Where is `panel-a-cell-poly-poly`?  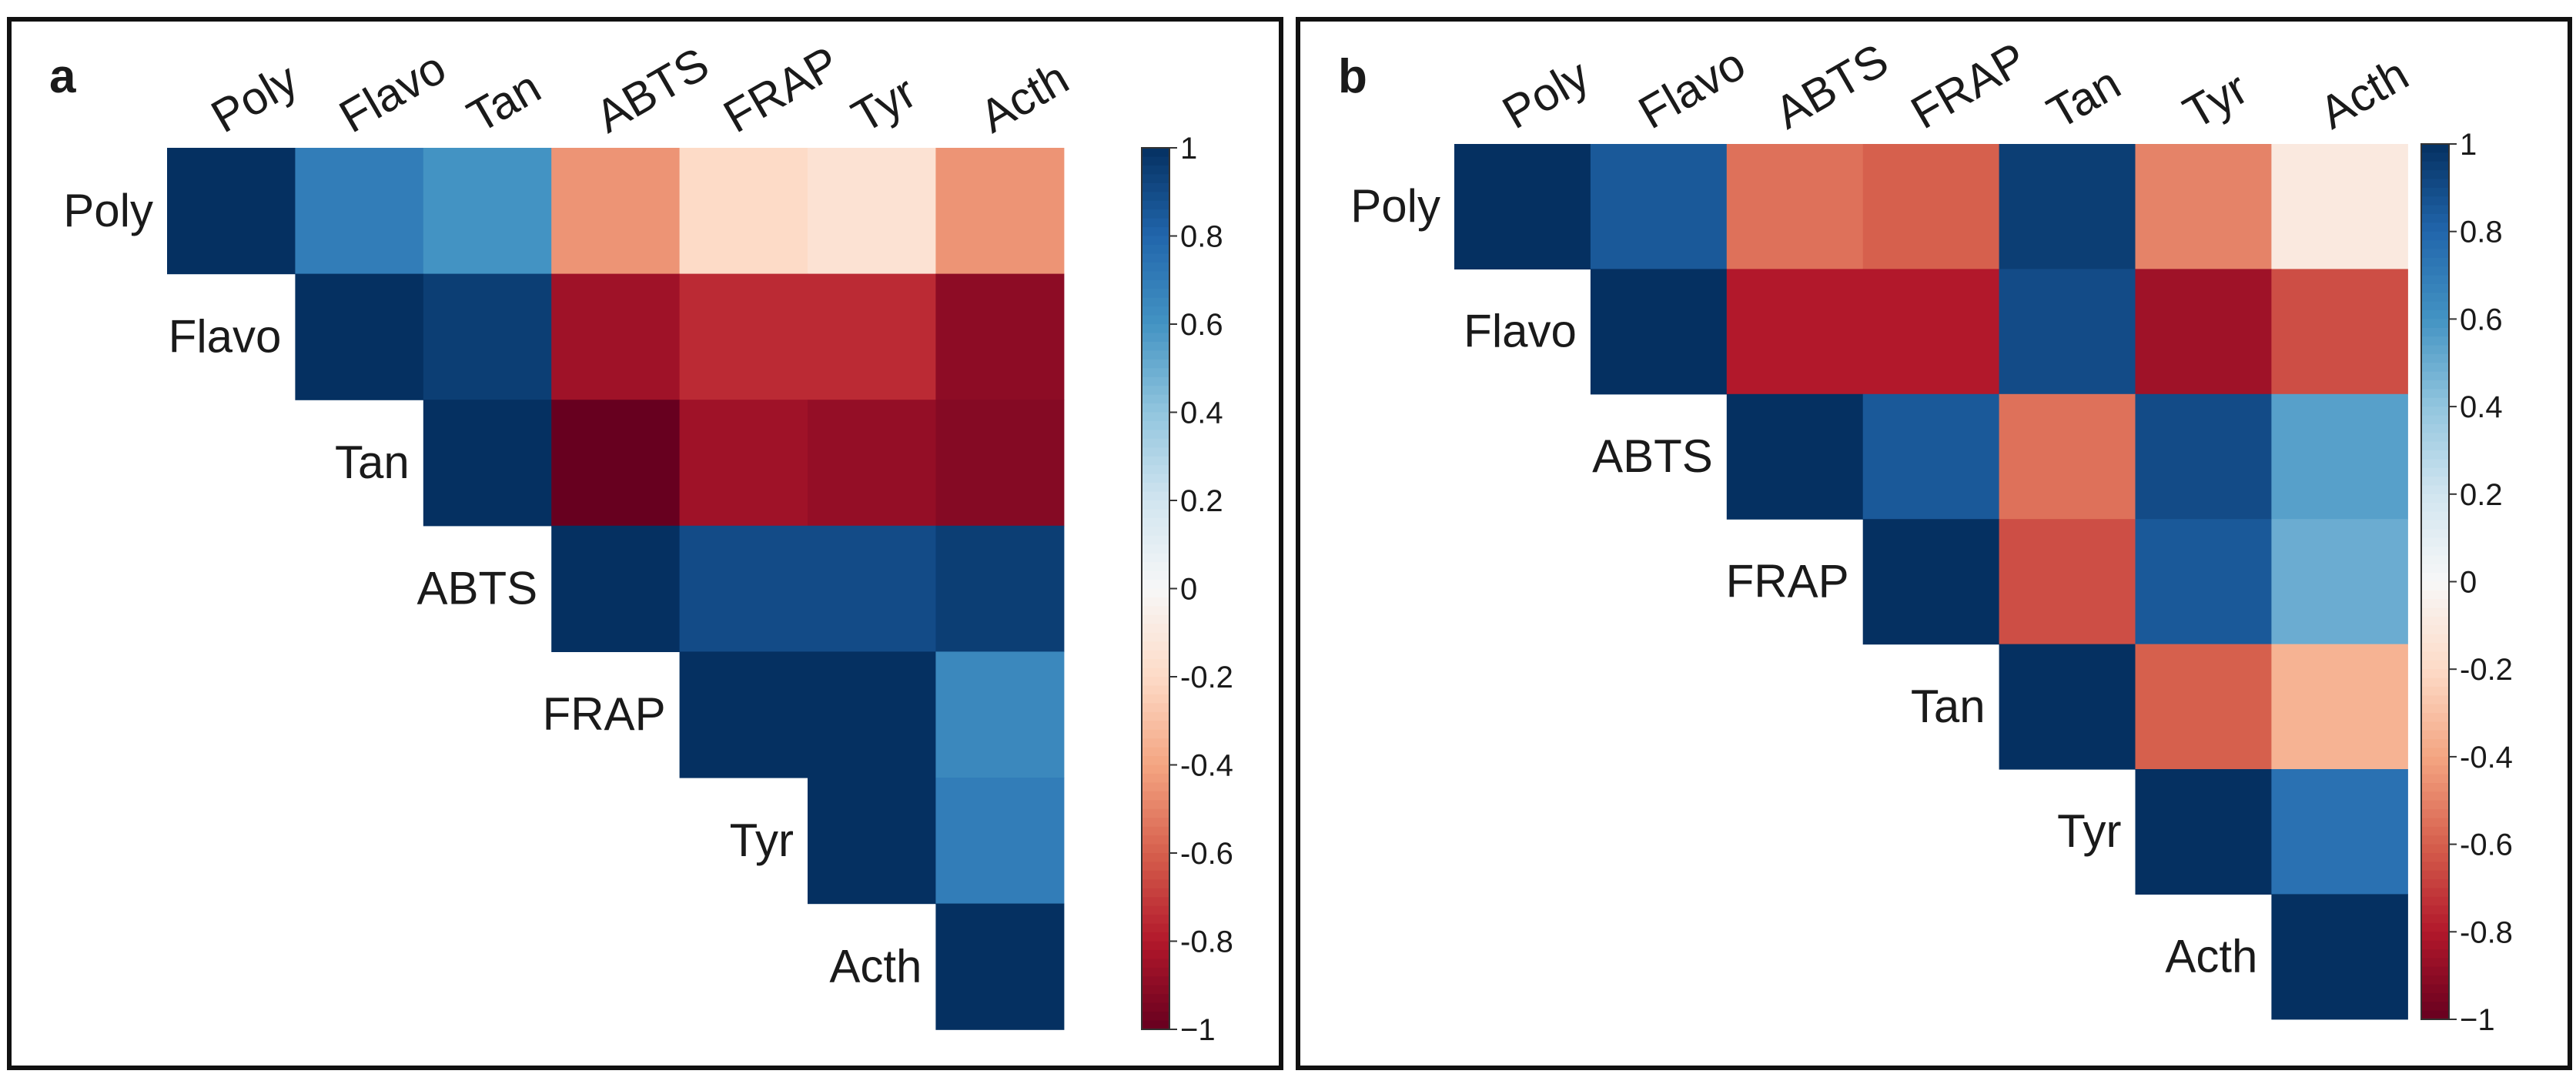
panel-a-cell-poly-poly is located at coordinates (232, 211).